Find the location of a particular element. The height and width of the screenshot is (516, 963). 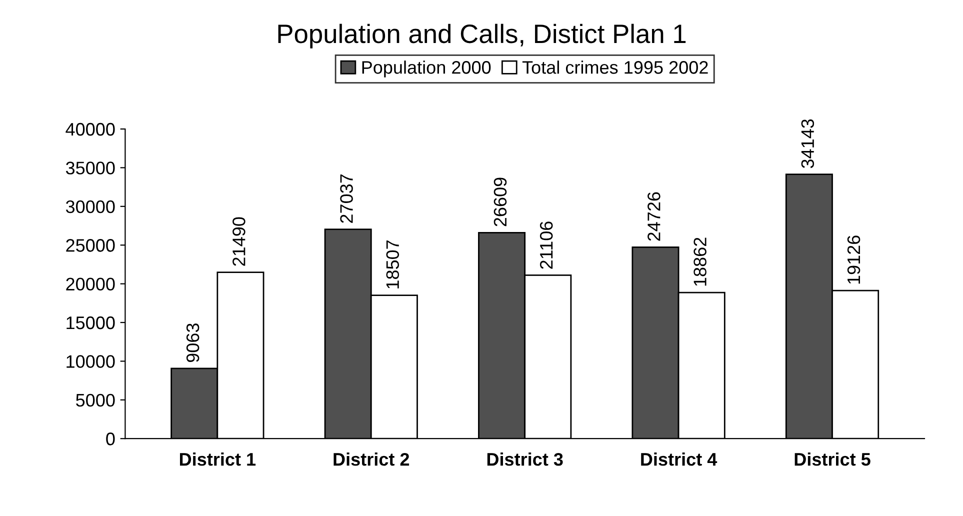

y-tick-label: 15000 is located at coordinates (90, 323).